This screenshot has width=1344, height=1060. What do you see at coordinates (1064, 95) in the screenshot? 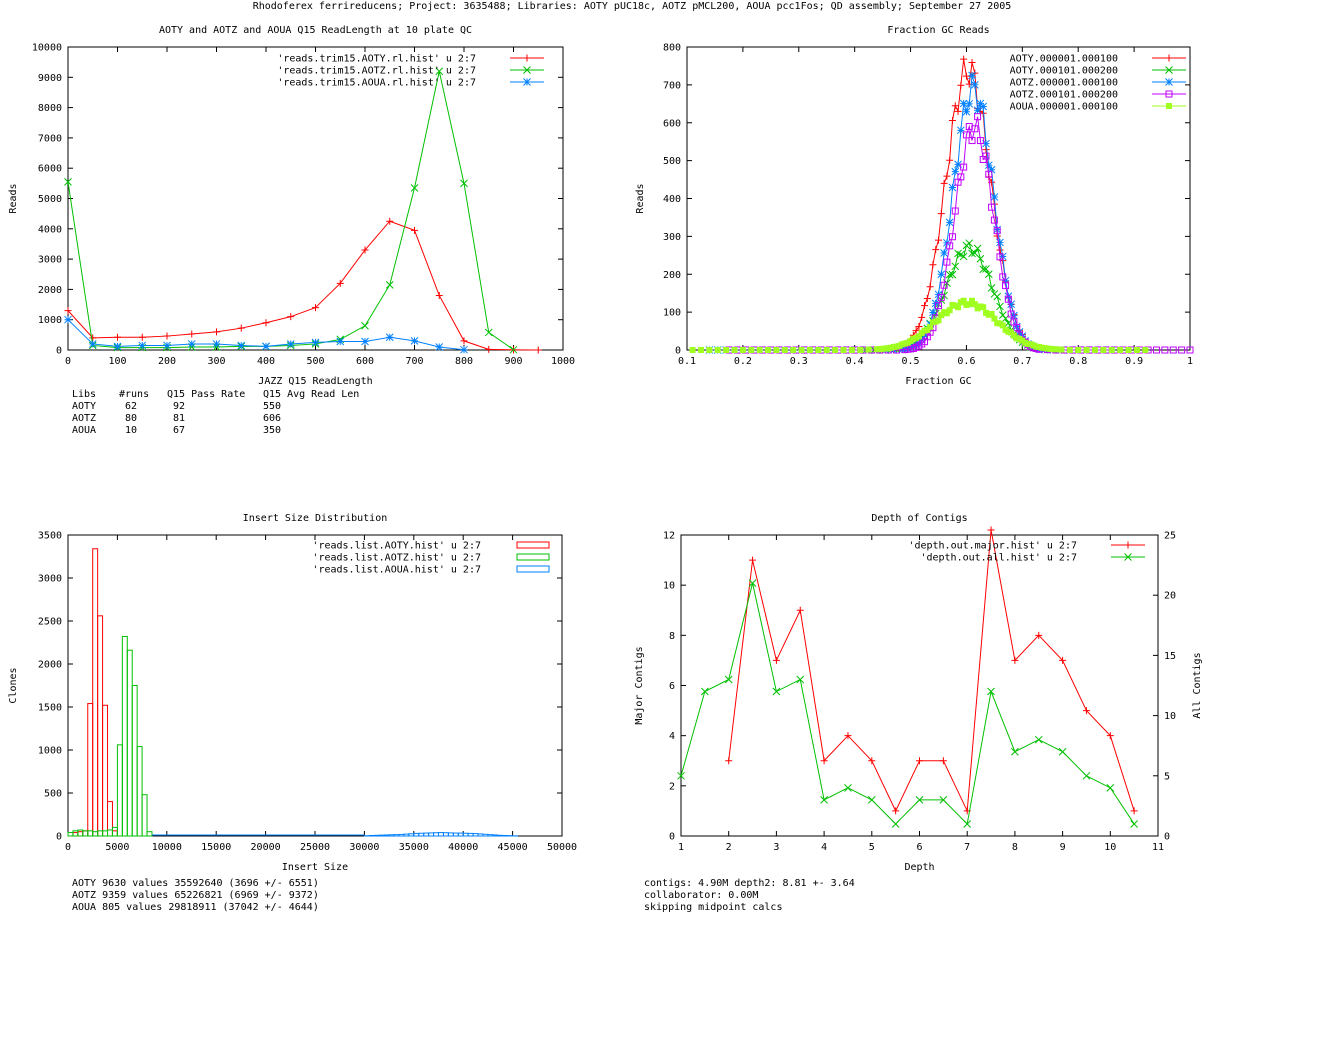
I see `gc-legend-label: AOTZ.000101.000200` at bounding box center [1064, 95].